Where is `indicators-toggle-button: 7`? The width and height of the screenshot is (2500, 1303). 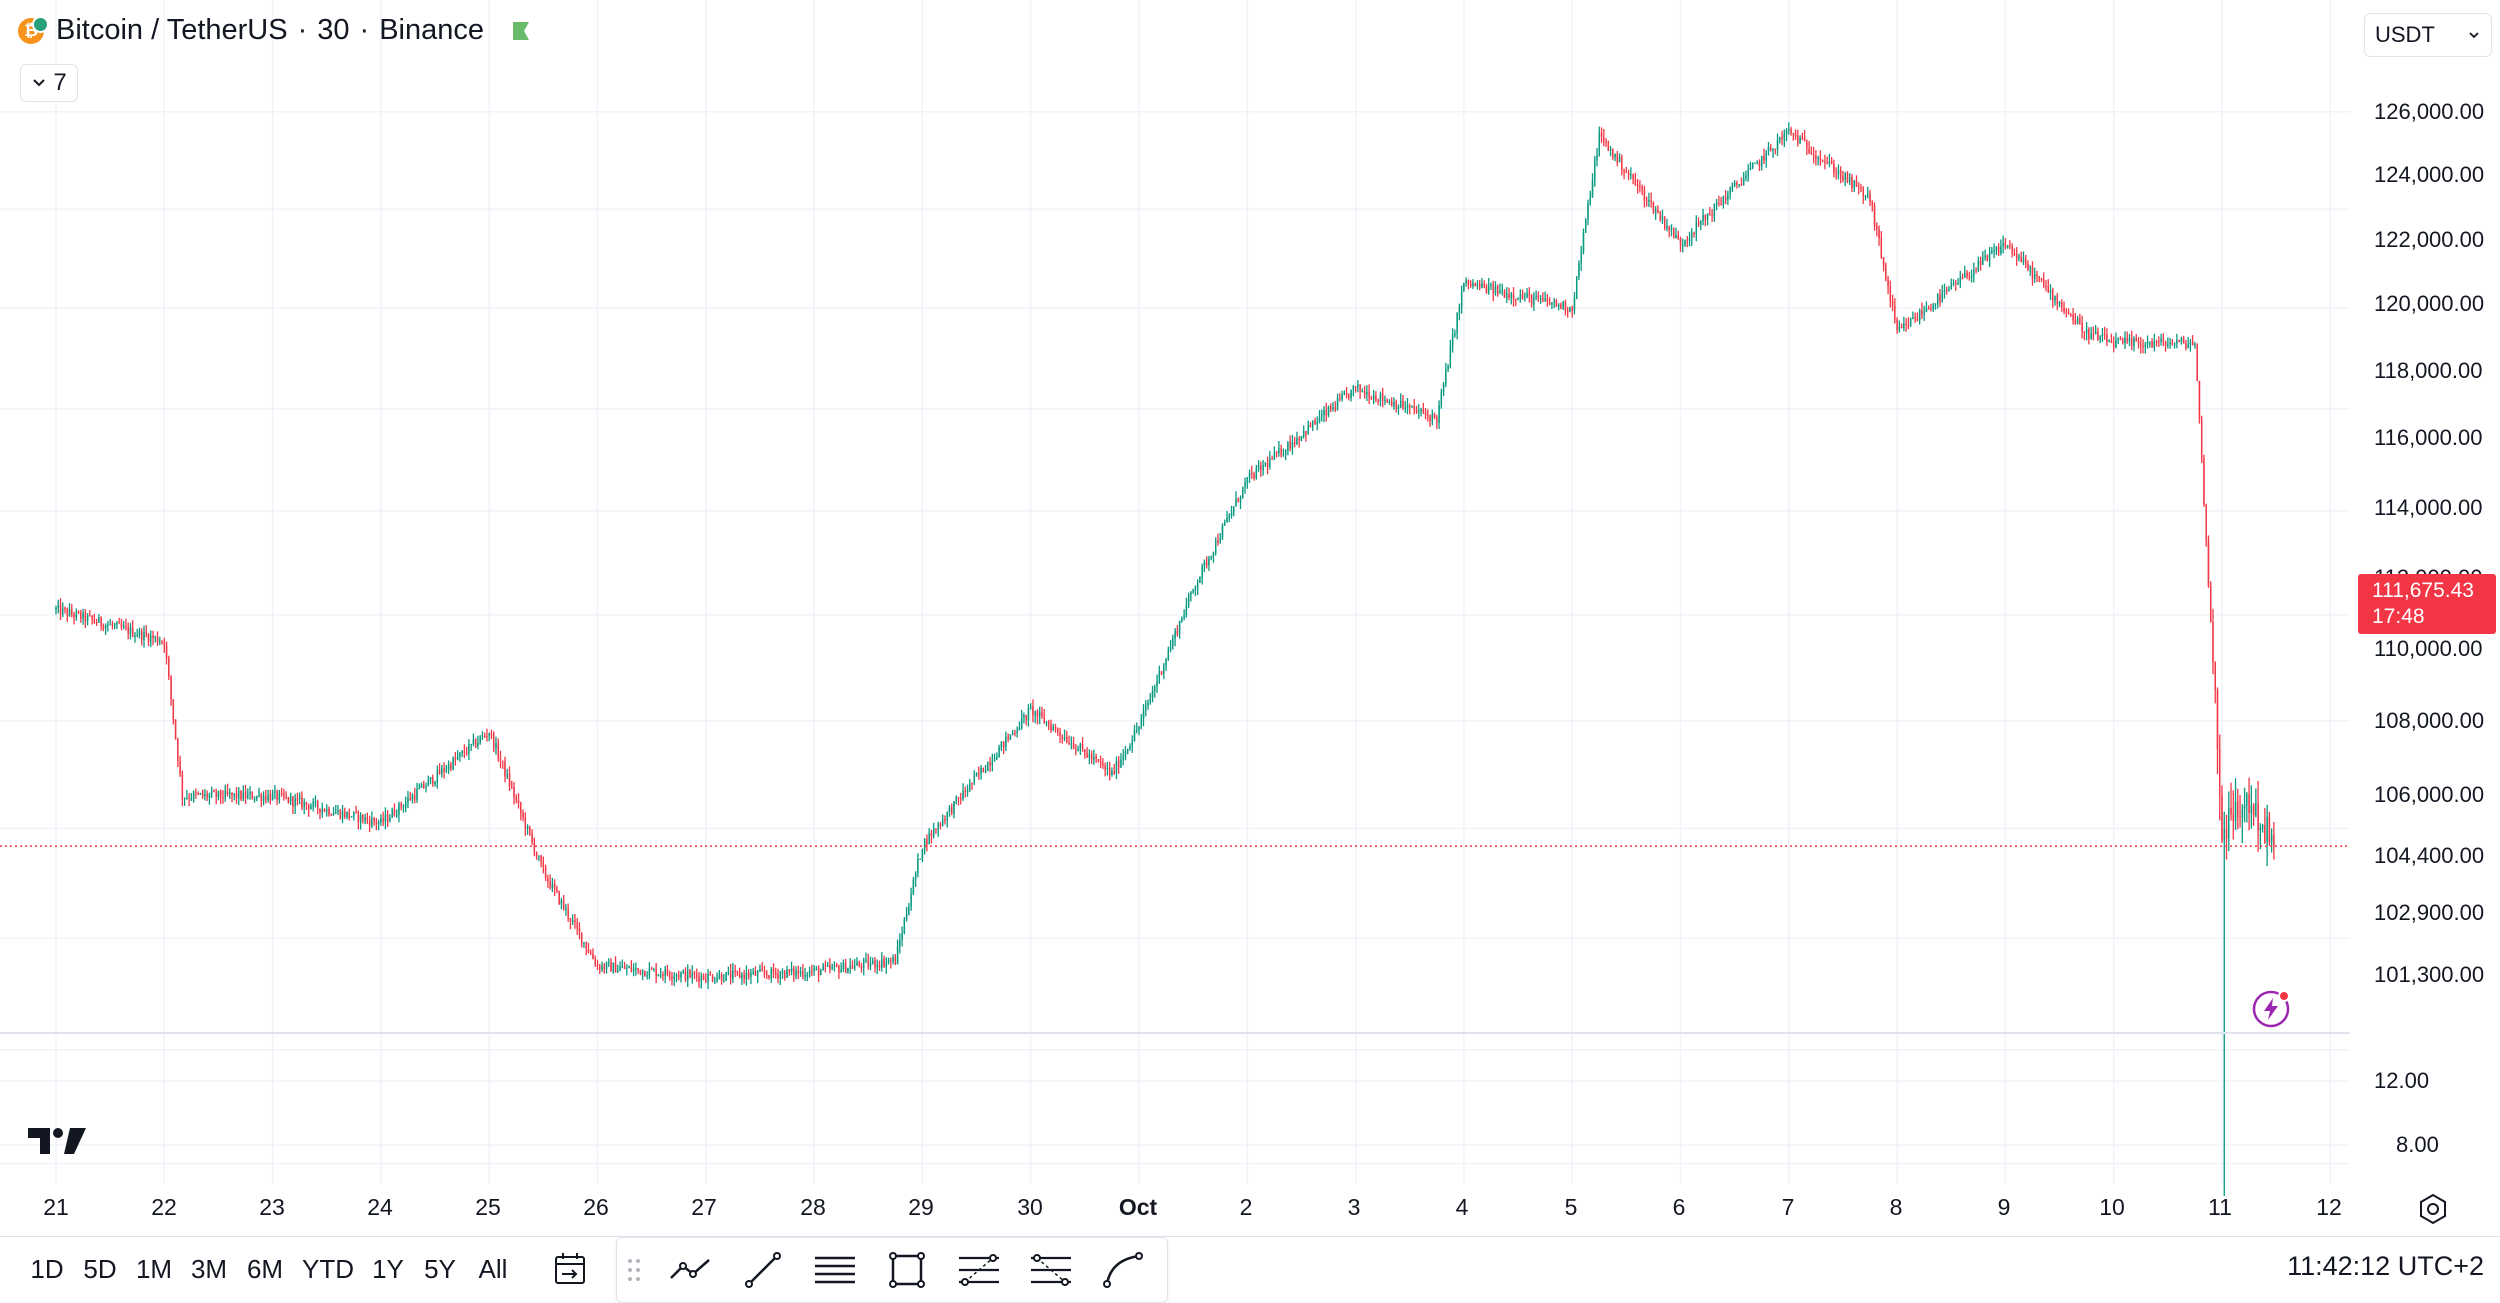
indicators-toggle-button: 7 is located at coordinates (49, 83).